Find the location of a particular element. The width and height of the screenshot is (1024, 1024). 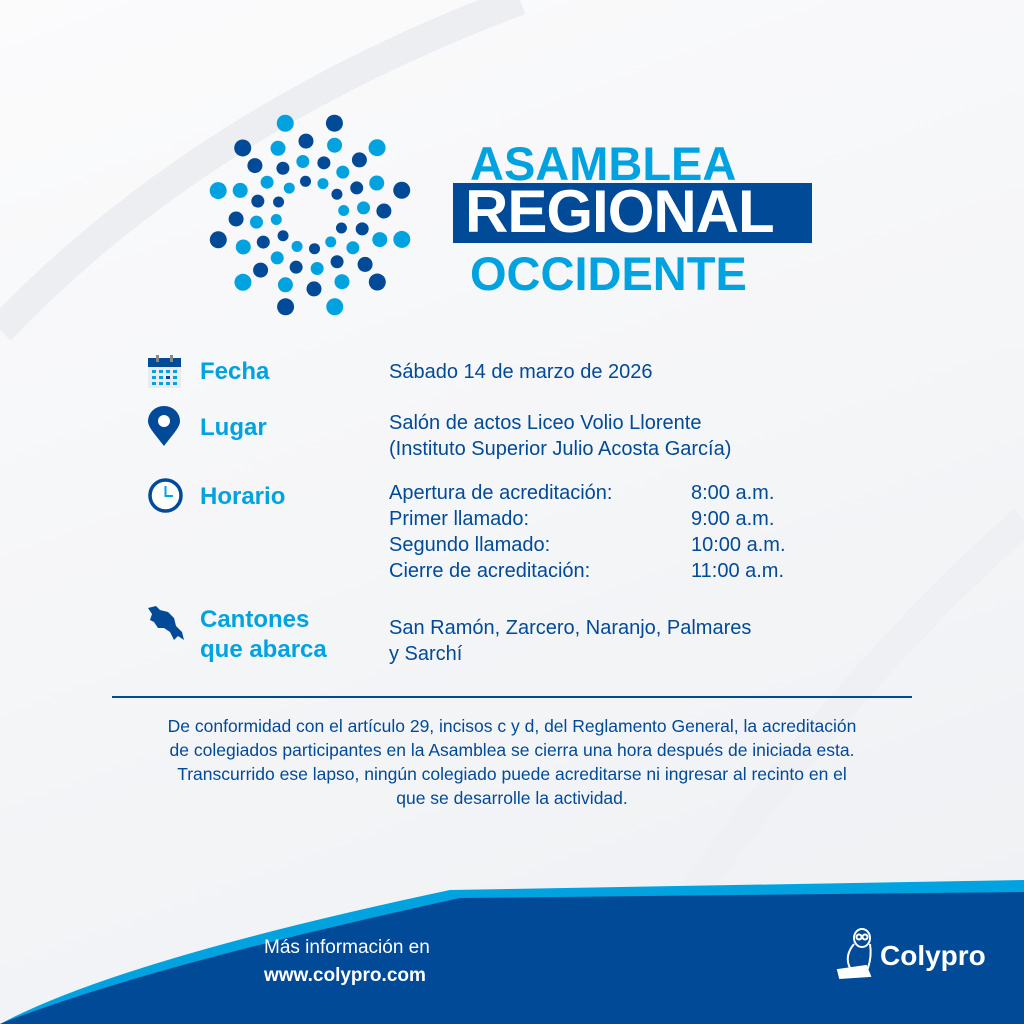

lugar-value-line2: (Instituto Superior Julio Acosta García) is located at coordinates (560, 449).